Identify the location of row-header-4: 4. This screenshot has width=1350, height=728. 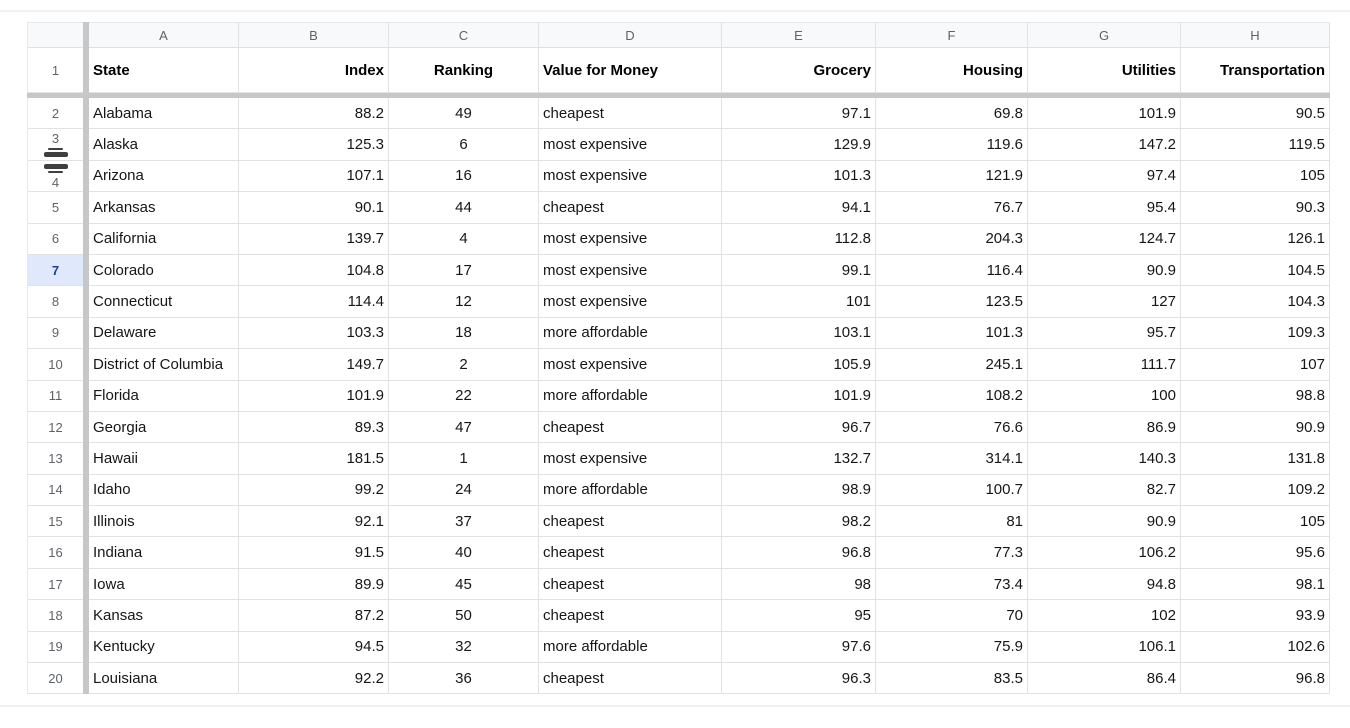
(55, 176).